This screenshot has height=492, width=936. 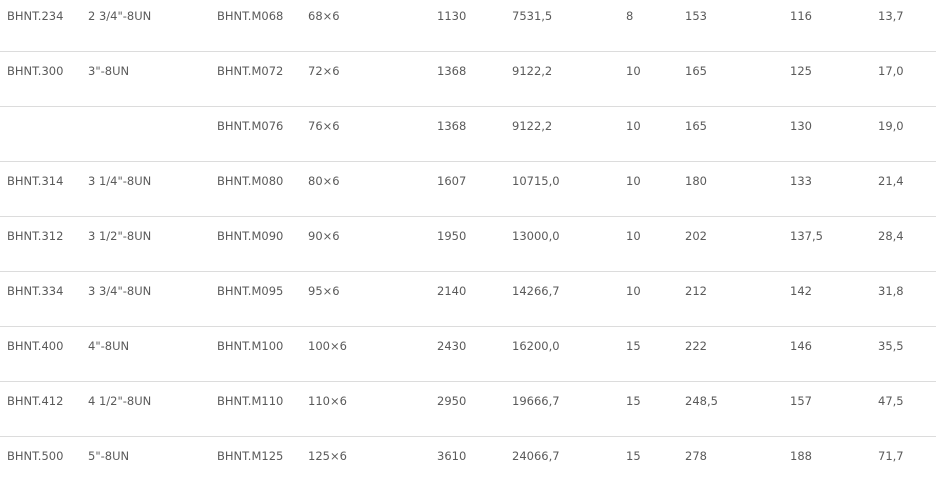 What do you see at coordinates (891, 346) in the screenshot?
I see `cell-col-10: 35,5` at bounding box center [891, 346].